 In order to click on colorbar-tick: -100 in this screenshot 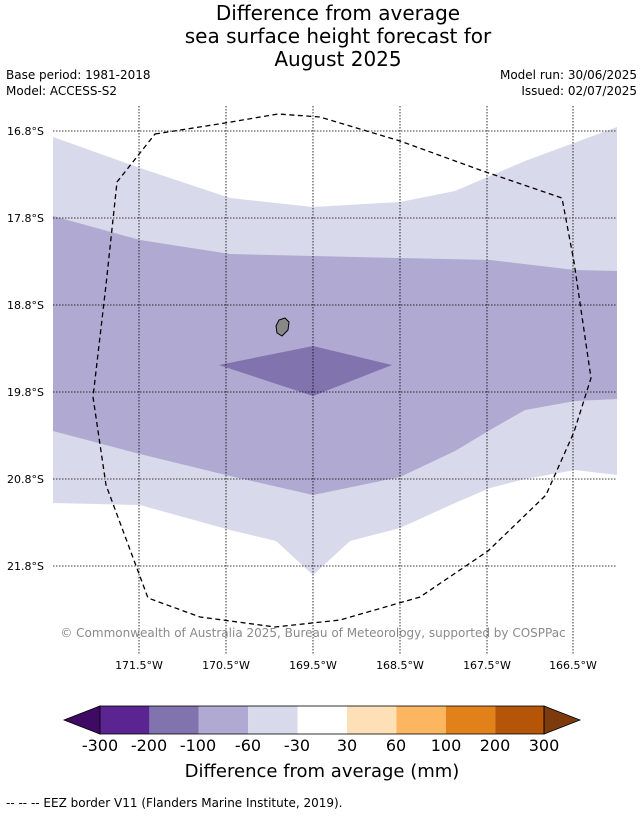, I will do `click(198, 745)`.